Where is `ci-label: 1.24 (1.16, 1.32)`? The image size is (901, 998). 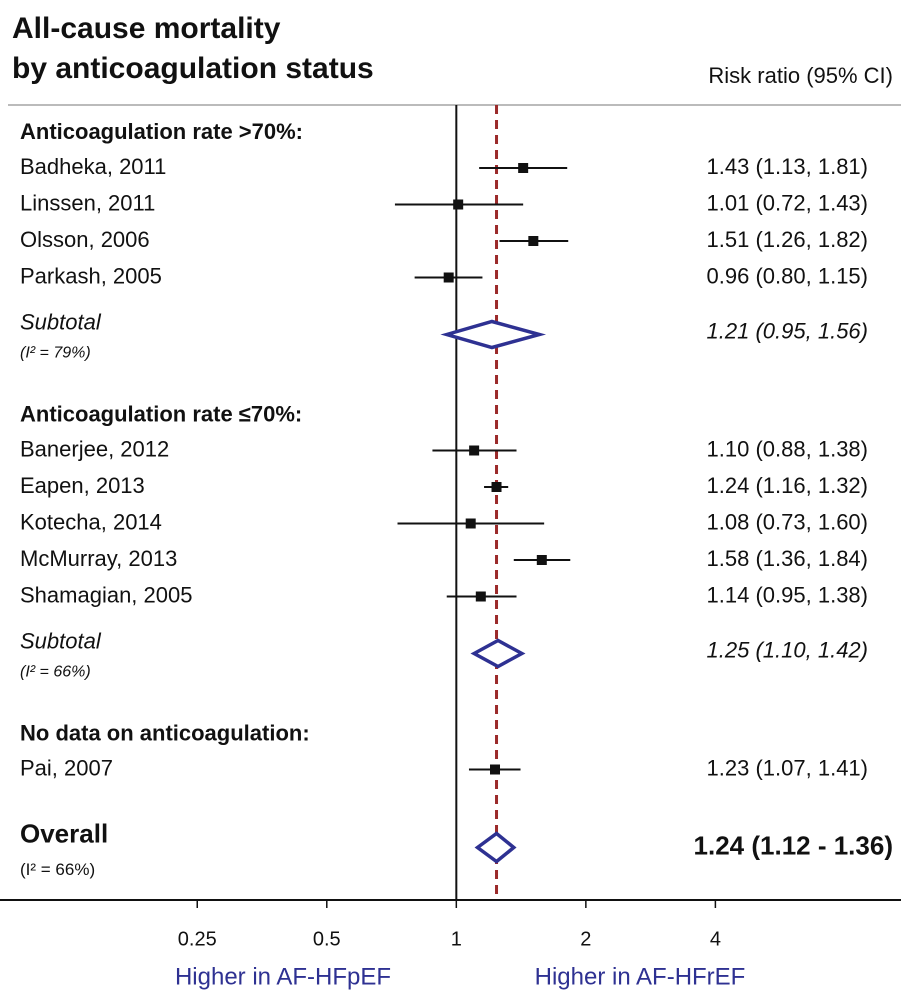 ci-label: 1.24 (1.16, 1.32) is located at coordinates (787, 485).